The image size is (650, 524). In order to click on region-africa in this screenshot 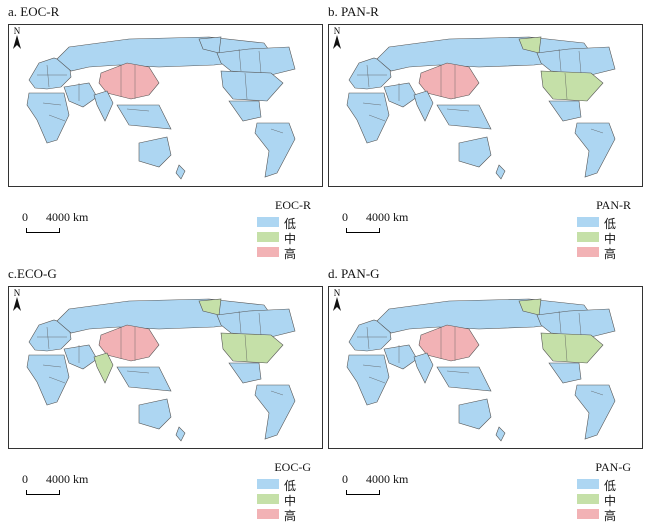, I will do `click(368, 380)`.